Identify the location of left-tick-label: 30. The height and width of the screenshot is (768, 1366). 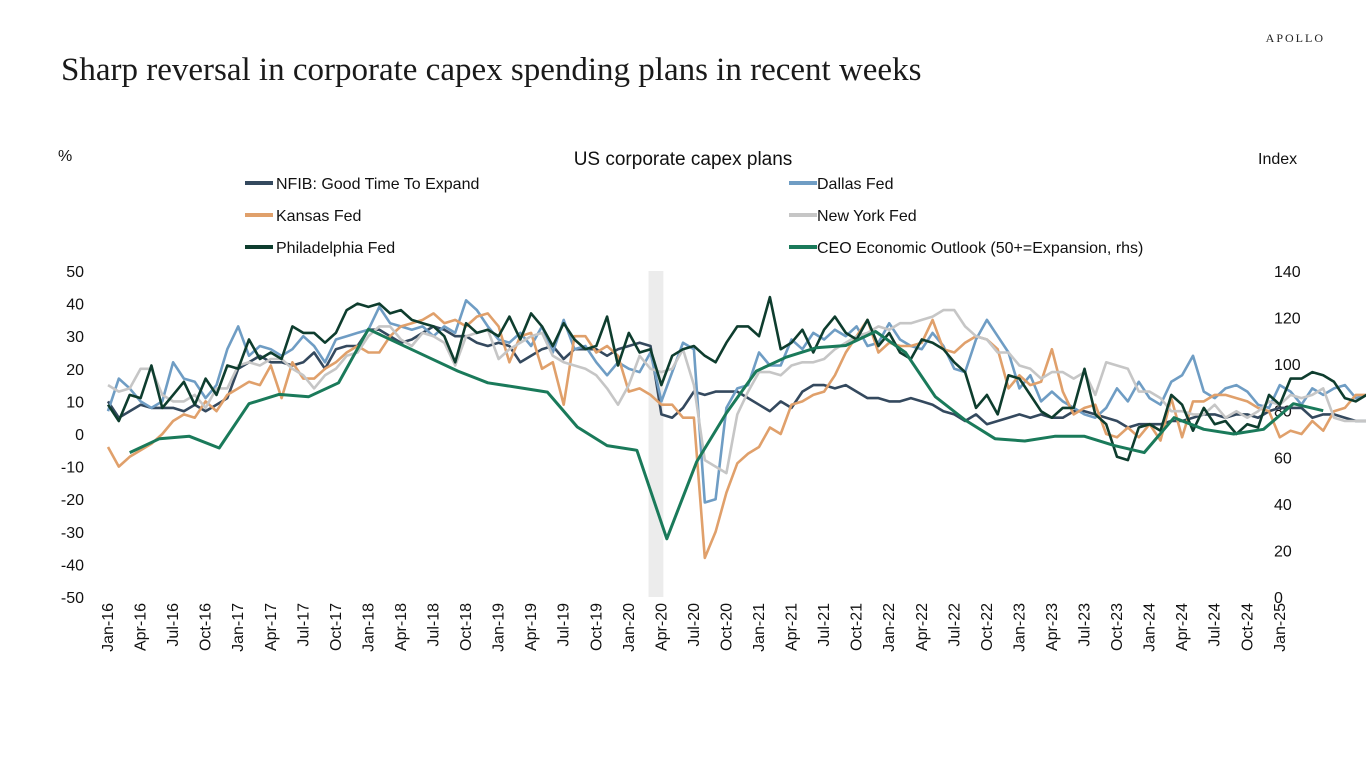
(75, 337).